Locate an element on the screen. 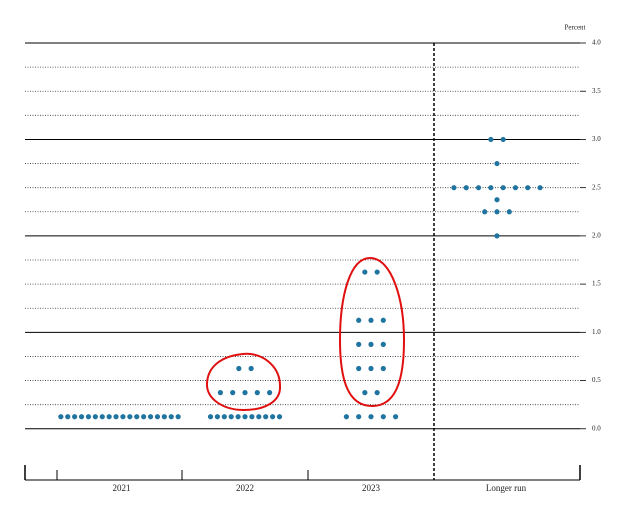 The image size is (638, 526). y-tick-label: 4.0 is located at coordinates (596, 43).